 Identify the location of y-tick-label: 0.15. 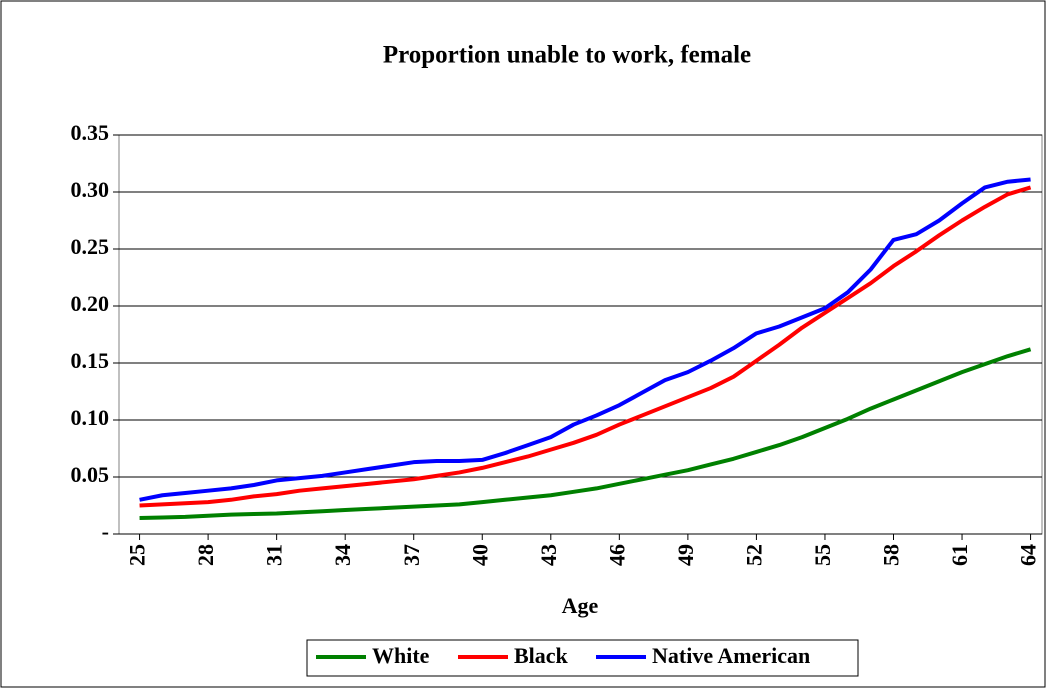
(90, 360).